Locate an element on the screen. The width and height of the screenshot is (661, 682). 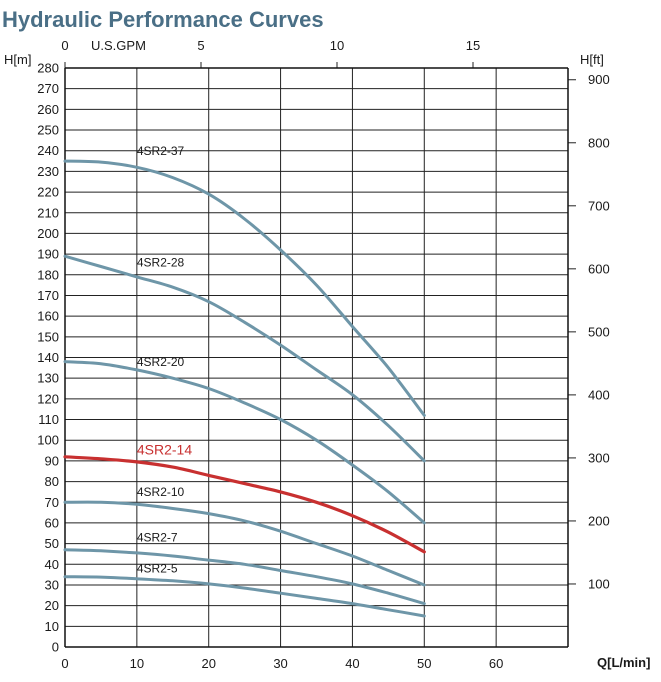
y-tick-label: 240 is located at coordinates (48, 150).